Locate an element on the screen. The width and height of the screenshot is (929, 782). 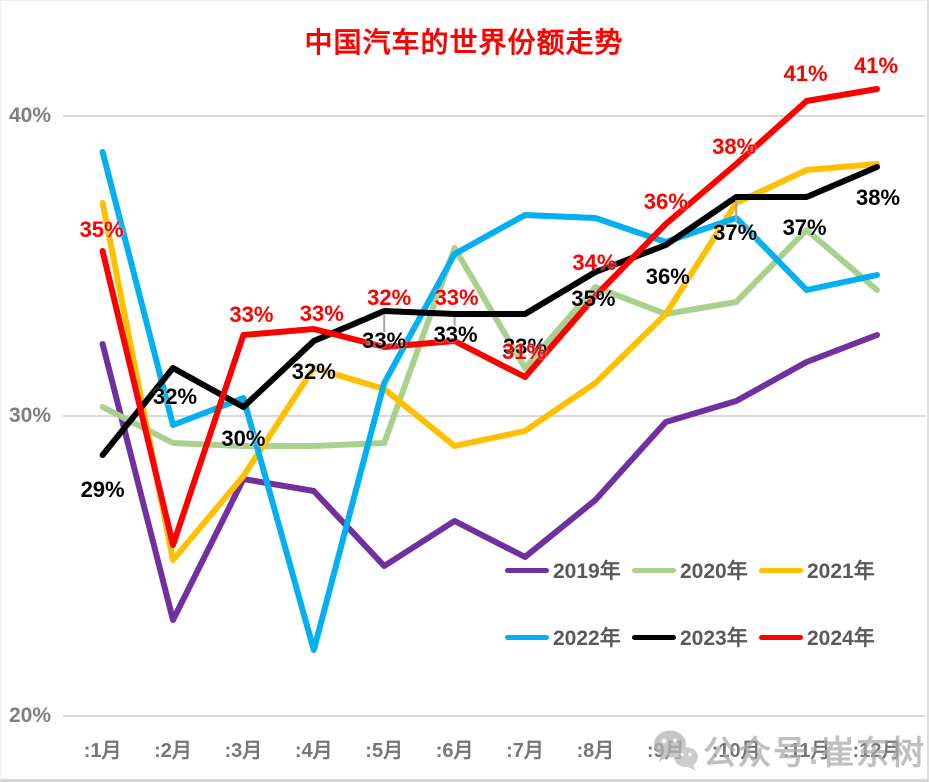
data-label-2024年: 35% is located at coordinates (101, 229).